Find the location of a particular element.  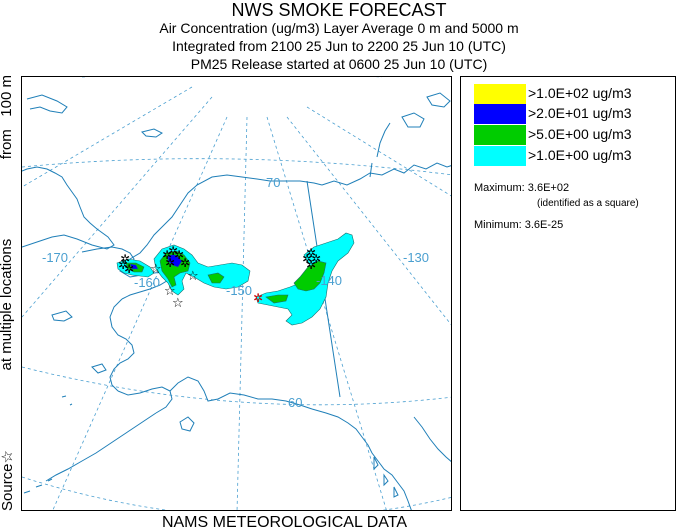

longitude-m130-line is located at coordinates (368, 221).